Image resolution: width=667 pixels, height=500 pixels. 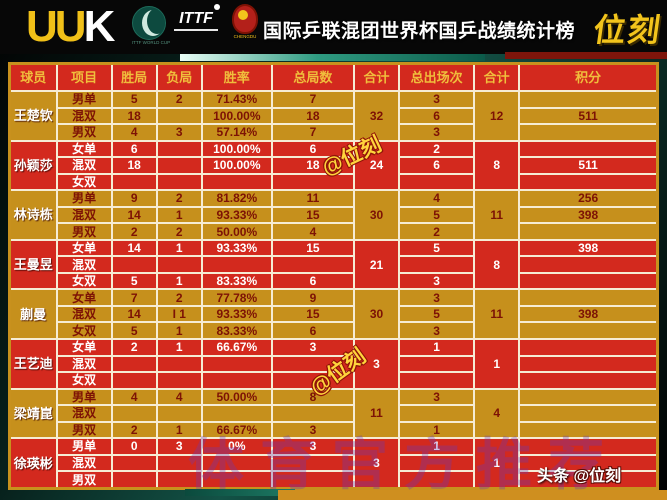 What do you see at coordinates (236, 132) in the screenshot?
I see `winrate-cell: 57.14%` at bounding box center [236, 132].